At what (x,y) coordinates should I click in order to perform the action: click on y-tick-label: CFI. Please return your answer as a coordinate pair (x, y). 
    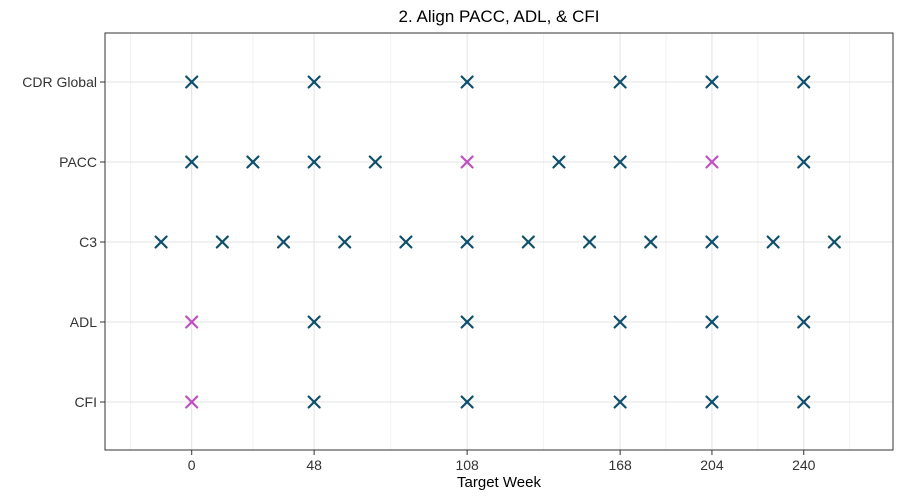
    Looking at the image, I should click on (85, 402).